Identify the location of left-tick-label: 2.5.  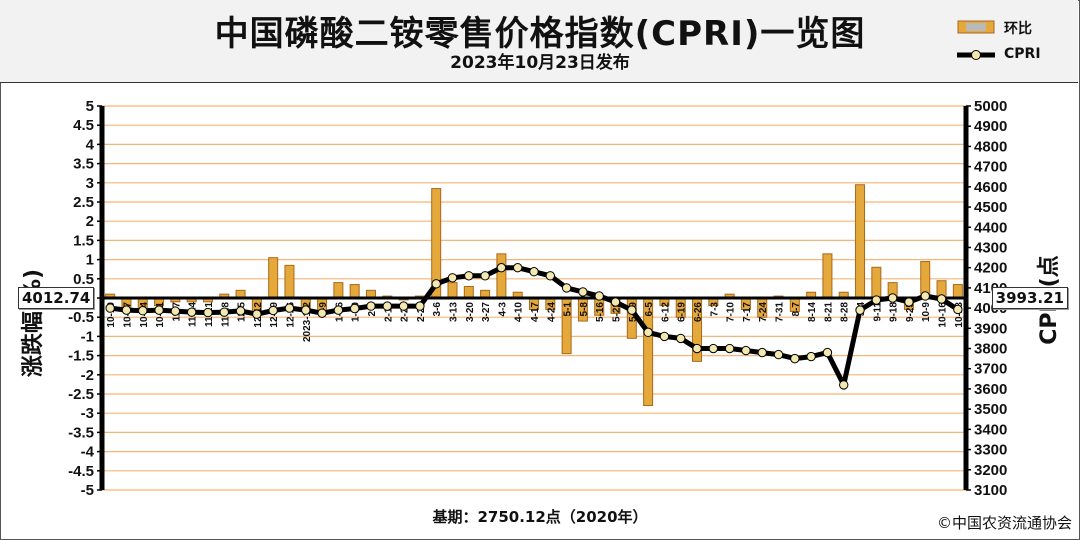
(83, 202).